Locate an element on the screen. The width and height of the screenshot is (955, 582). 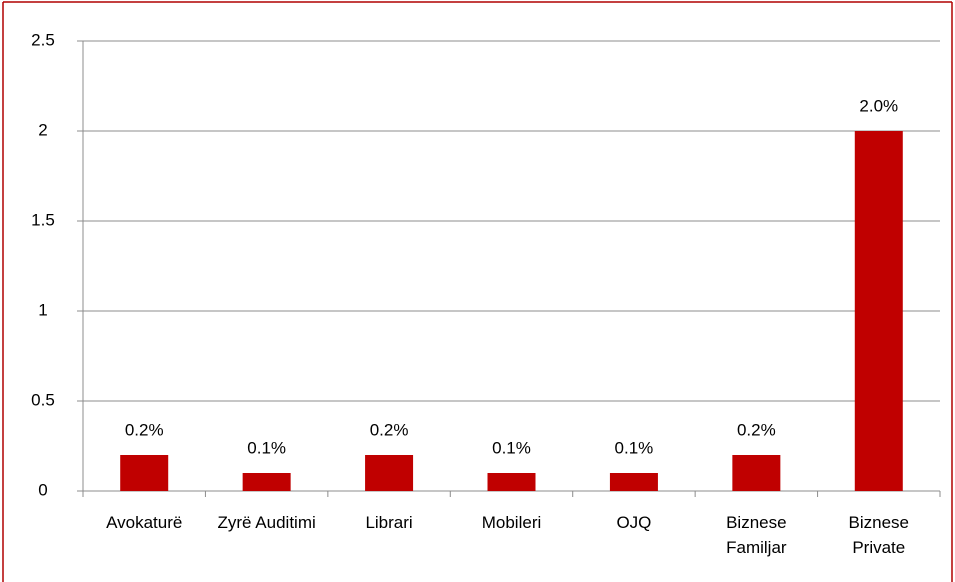
y-tick-label: 1.5 is located at coordinates (43, 219).